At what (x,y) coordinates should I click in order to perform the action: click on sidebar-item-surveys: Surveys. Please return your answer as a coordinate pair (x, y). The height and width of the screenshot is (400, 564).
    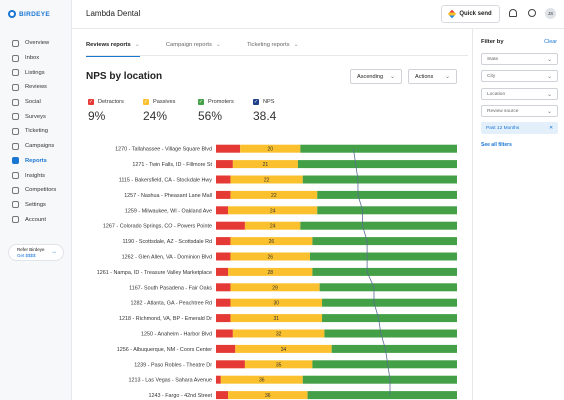
    Looking at the image, I should click on (36, 116).